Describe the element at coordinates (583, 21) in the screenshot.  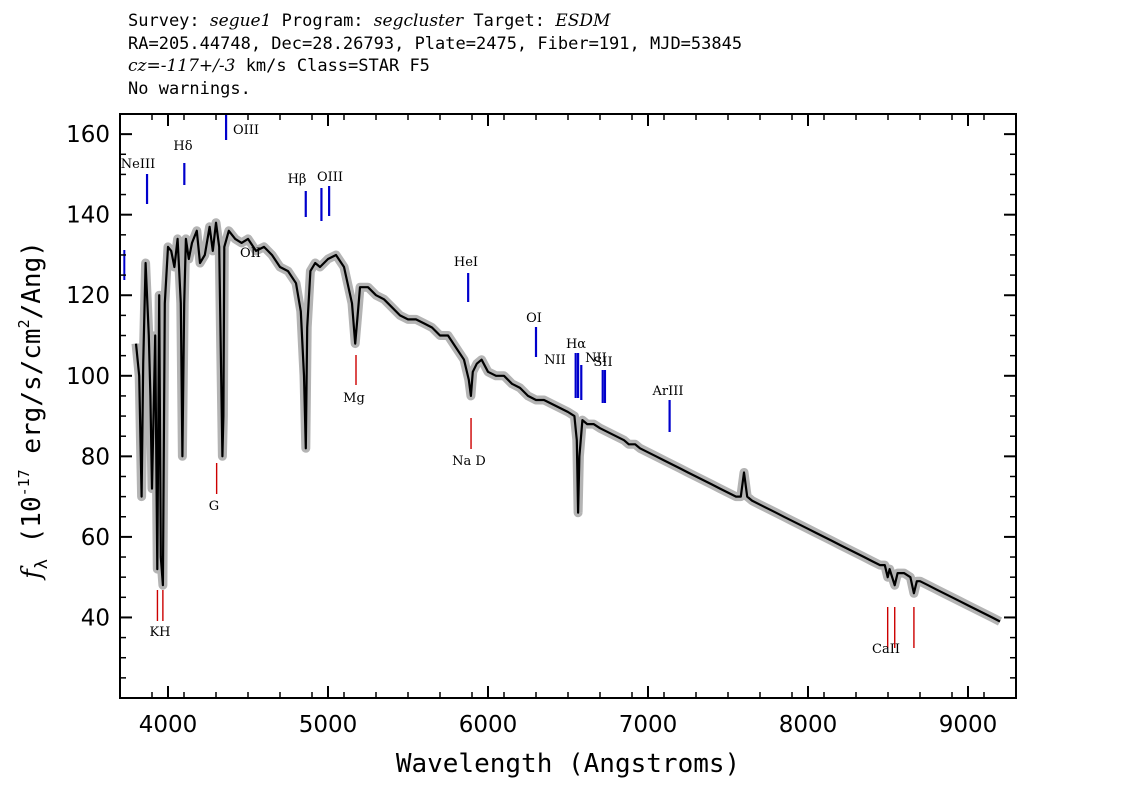
I see `target-value: ESDM` at that location.